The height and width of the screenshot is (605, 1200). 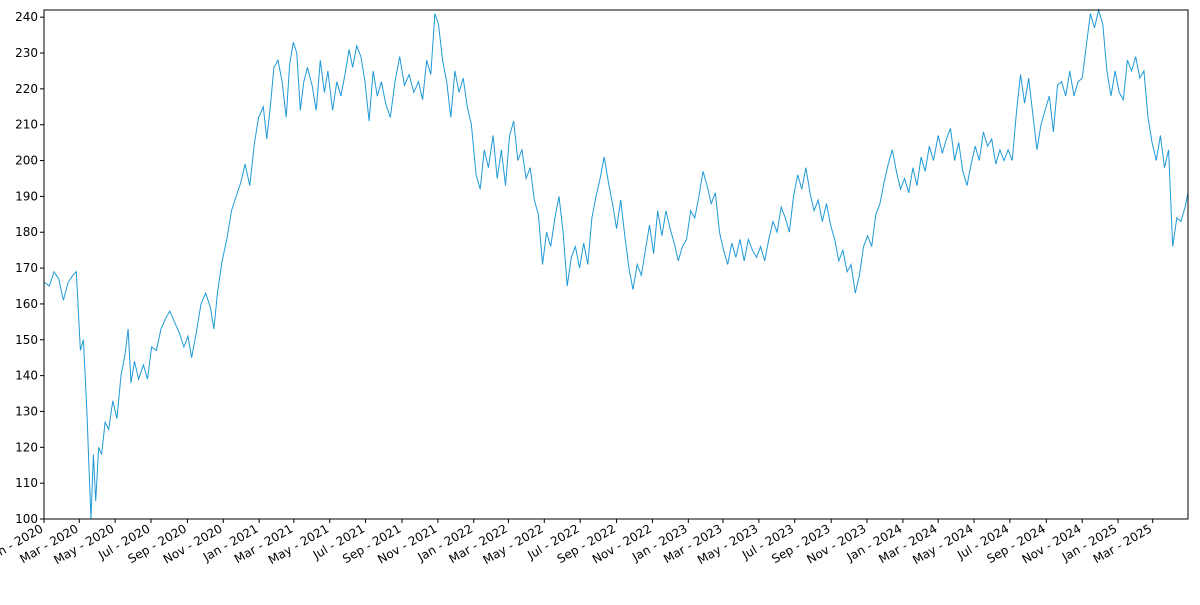 I want to click on y-tick-label: 150, so click(x=26, y=340).